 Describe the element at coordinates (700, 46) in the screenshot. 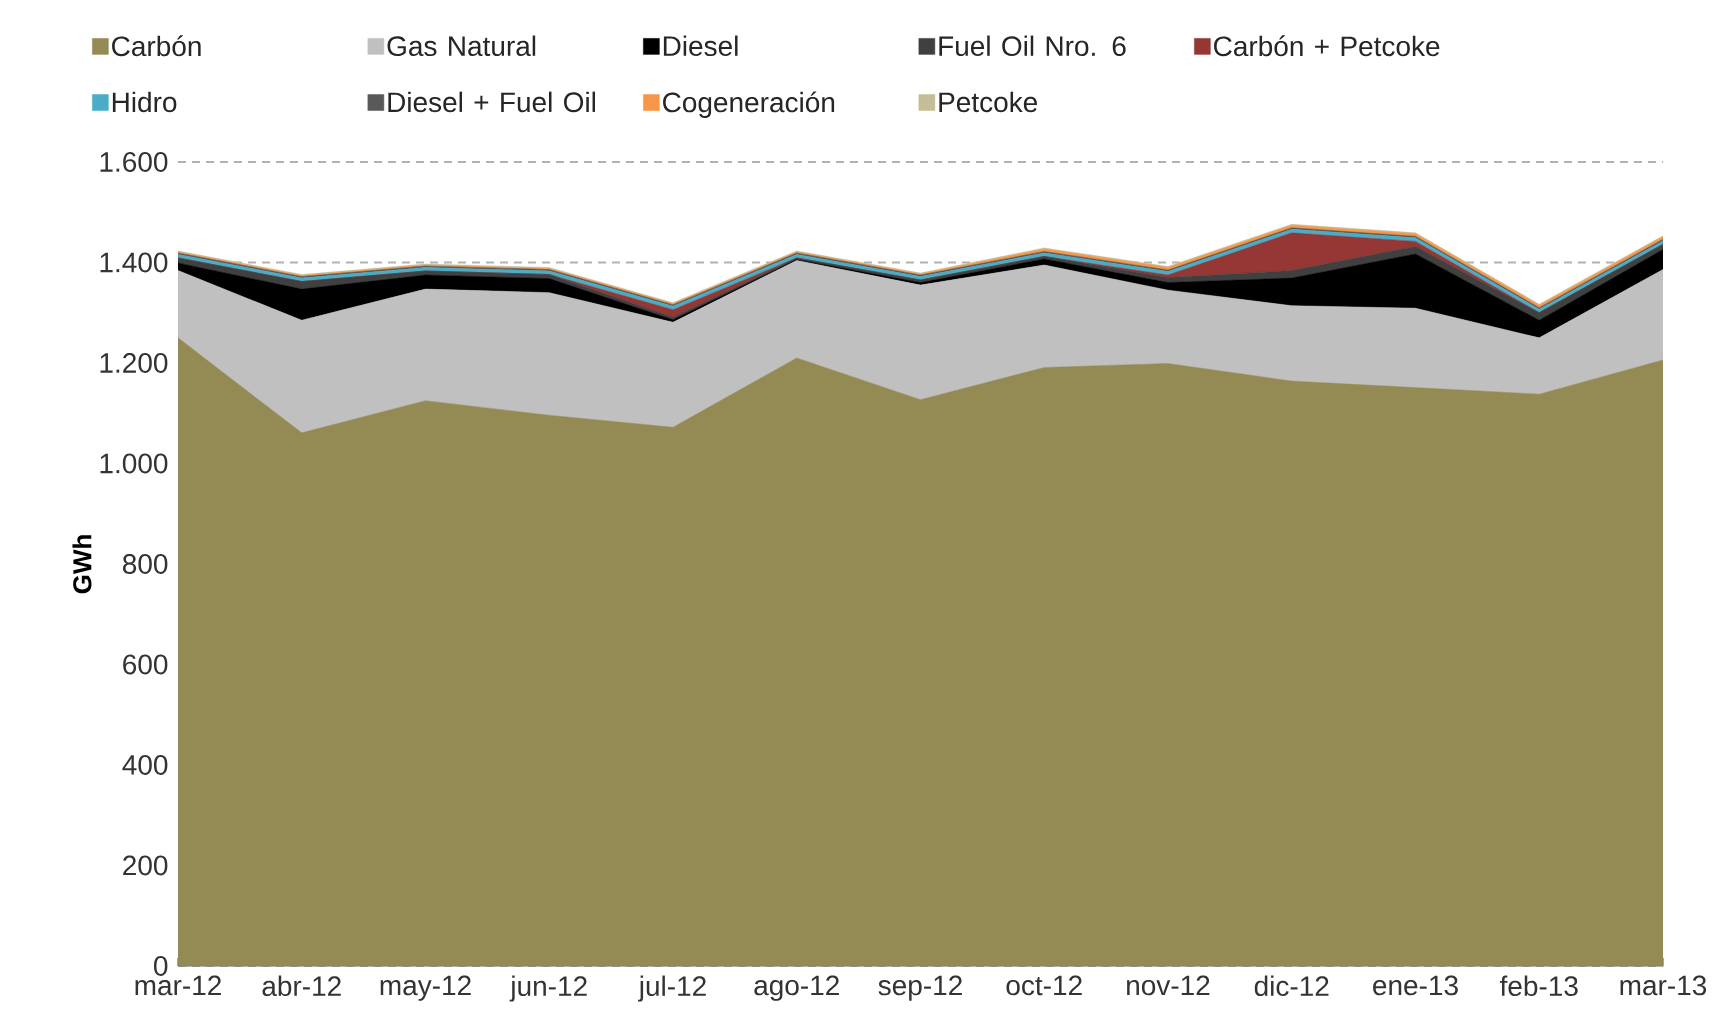

I see `legend-label: Diesel` at that location.